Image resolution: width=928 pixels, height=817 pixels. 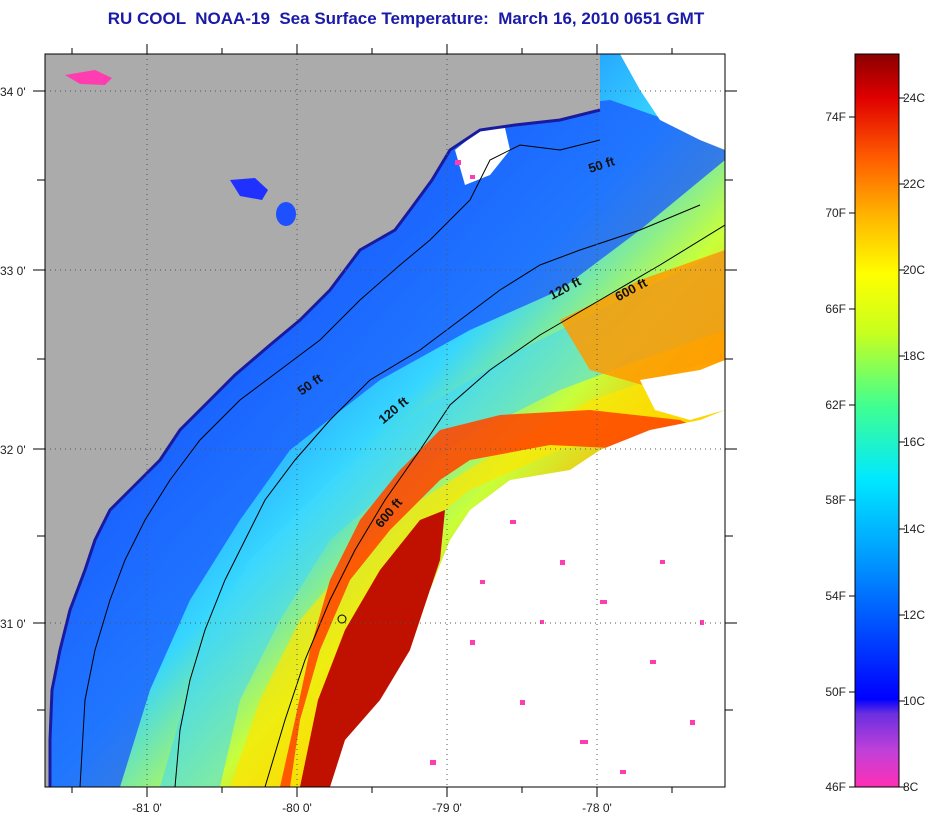 I want to click on lat-label: 33 0', so click(x=13, y=271).